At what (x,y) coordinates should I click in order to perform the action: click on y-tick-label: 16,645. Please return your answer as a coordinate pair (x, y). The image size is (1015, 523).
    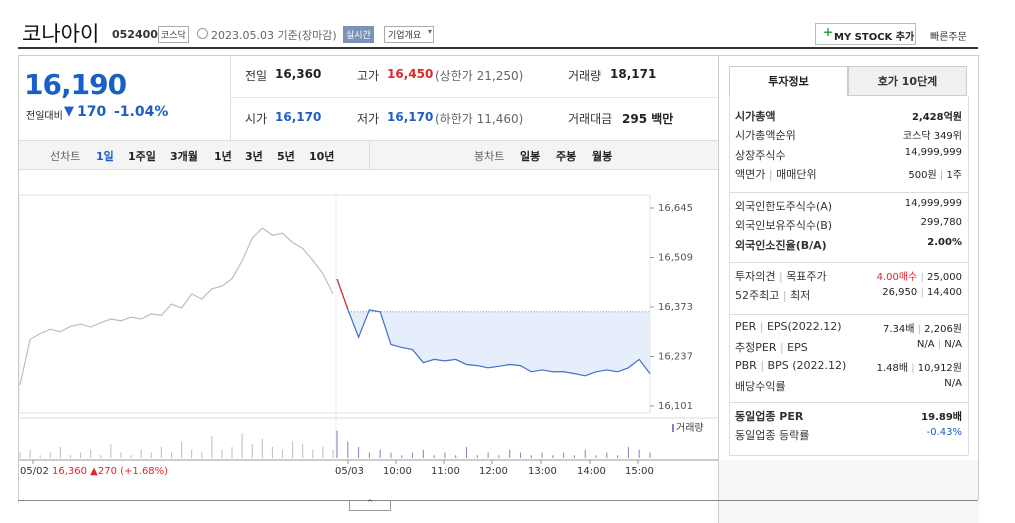
    Looking at the image, I should click on (675, 208).